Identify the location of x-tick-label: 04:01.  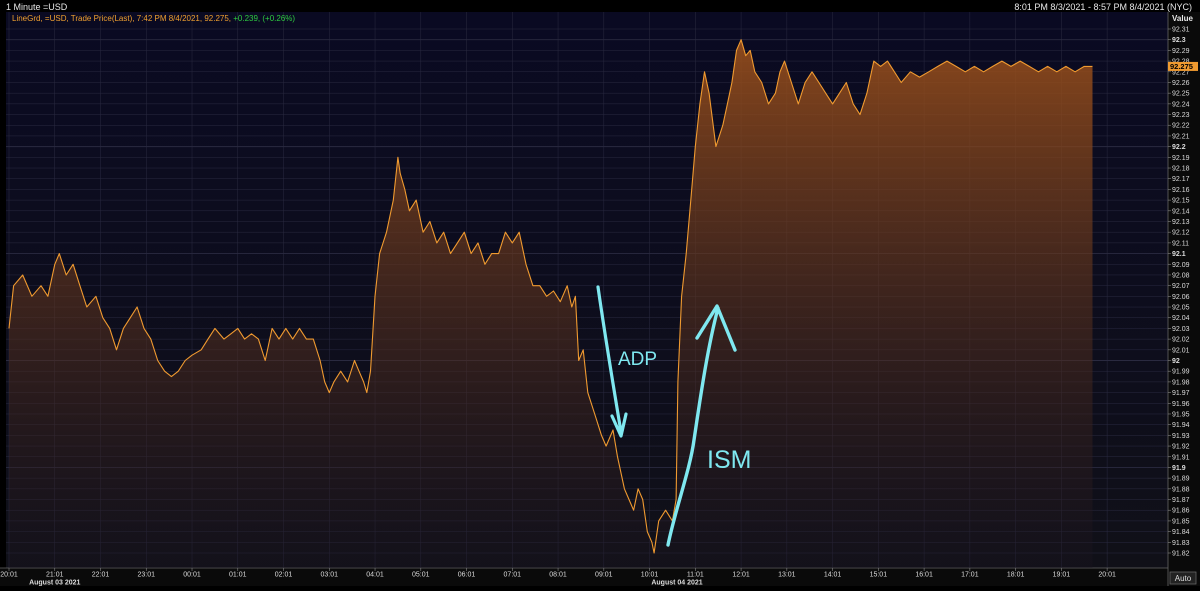
(375, 575).